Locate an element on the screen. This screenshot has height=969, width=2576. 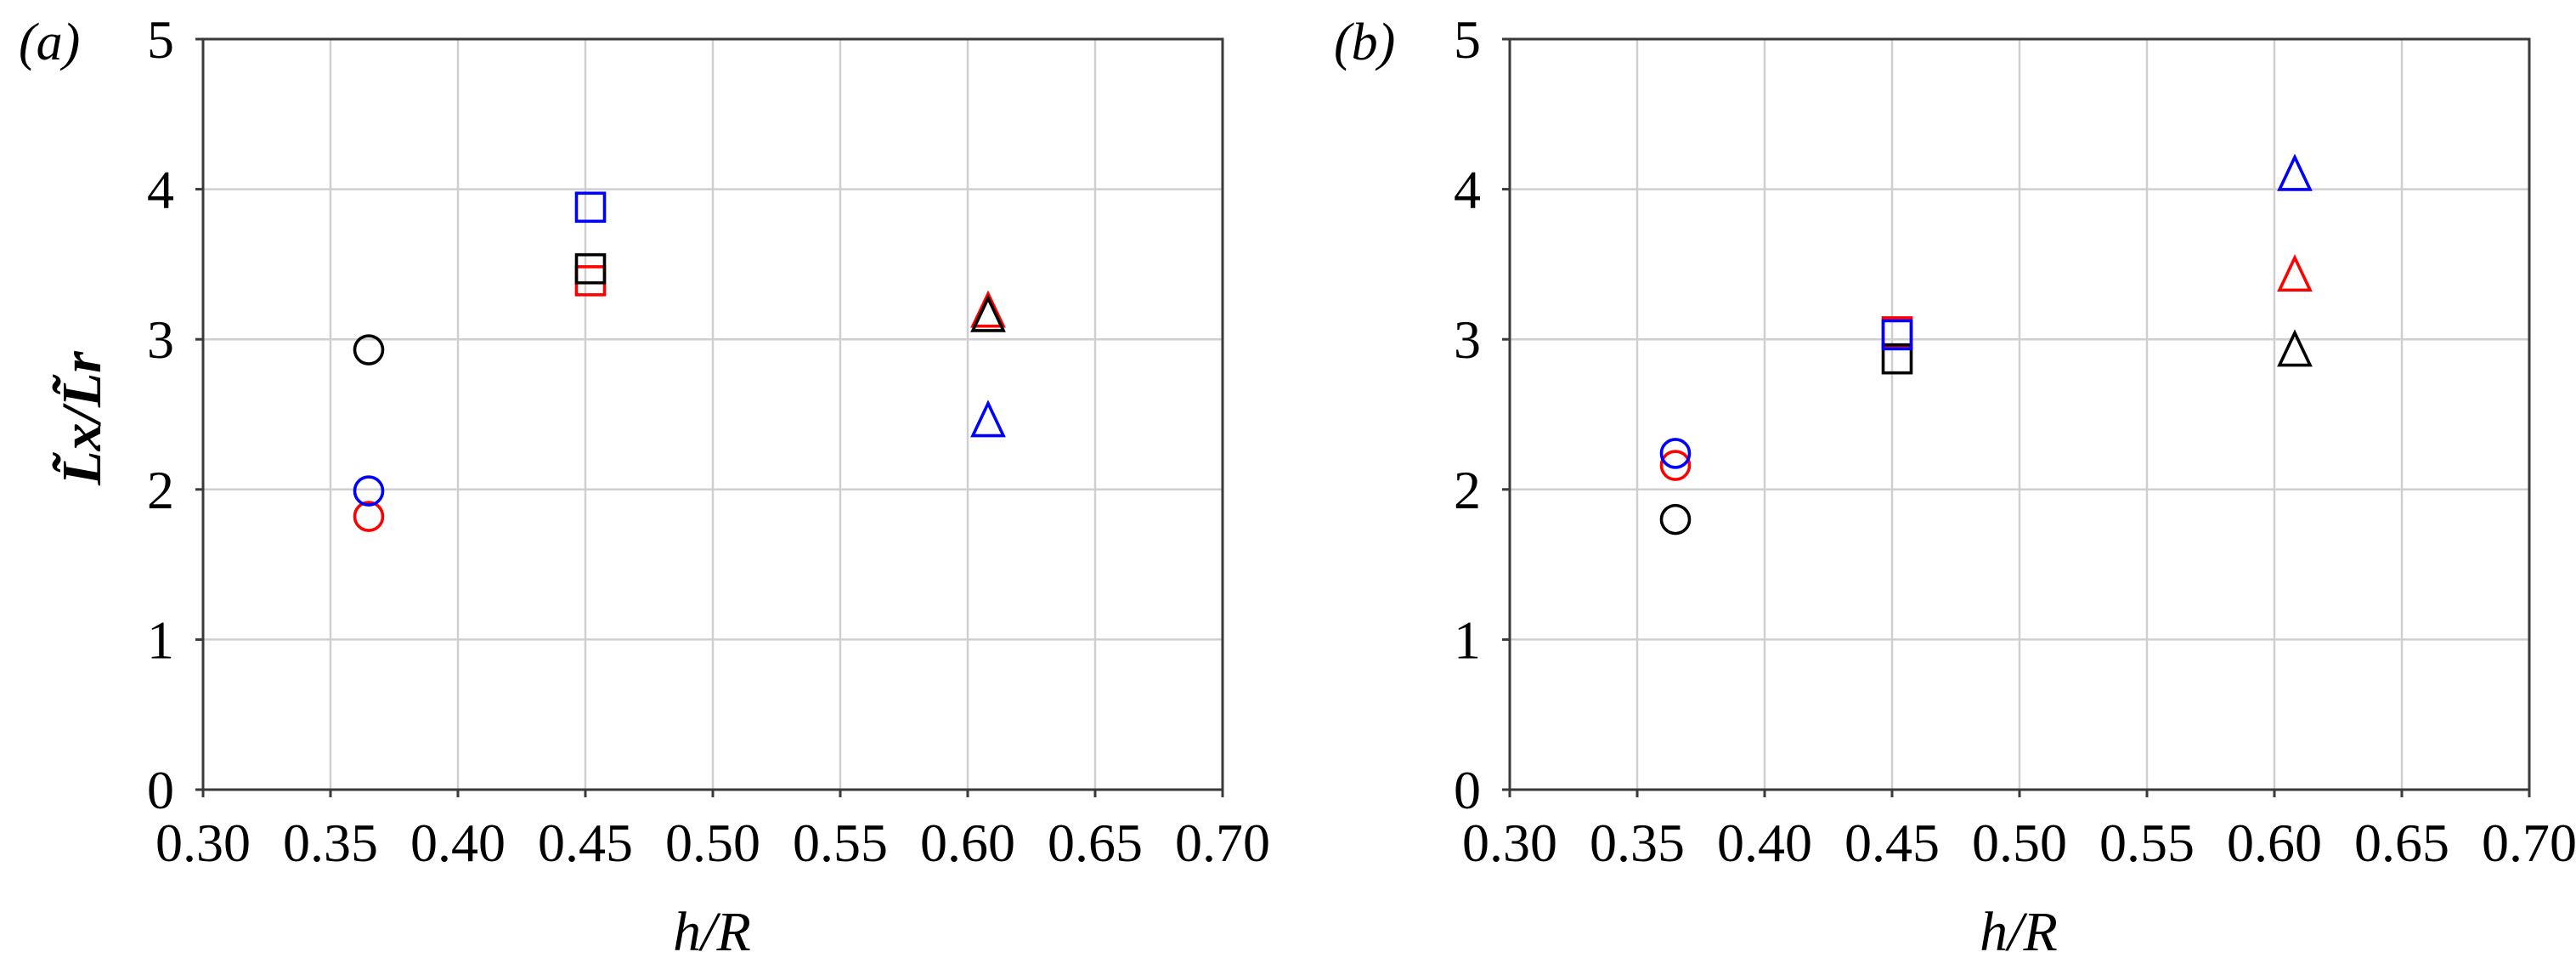
panel-label-a: (a) is located at coordinates (49, 42).